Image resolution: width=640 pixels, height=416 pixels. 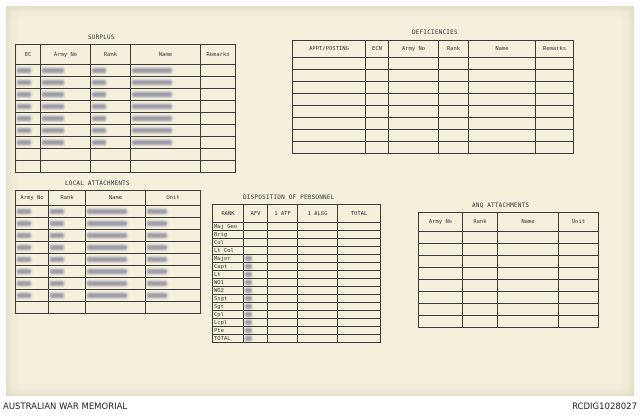 I want to click on column-header: Army No, so click(x=440, y=222).